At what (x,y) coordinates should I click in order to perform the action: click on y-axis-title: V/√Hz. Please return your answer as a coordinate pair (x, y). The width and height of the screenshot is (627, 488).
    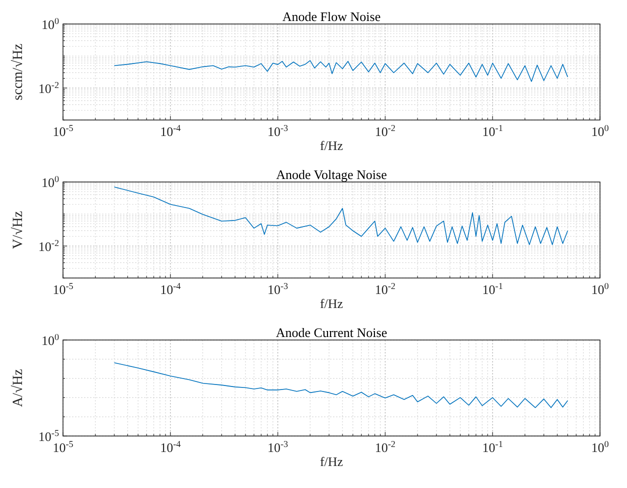
    Looking at the image, I should click on (18, 230).